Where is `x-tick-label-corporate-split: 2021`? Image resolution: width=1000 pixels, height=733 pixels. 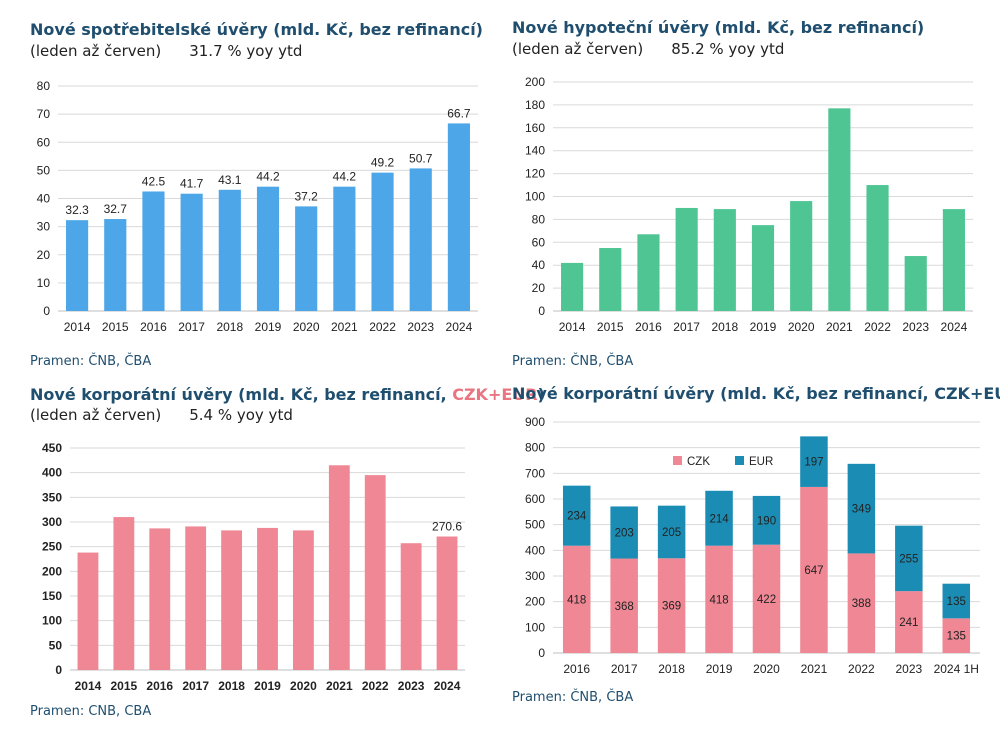
x-tick-label-corporate-split: 2021 is located at coordinates (814, 669).